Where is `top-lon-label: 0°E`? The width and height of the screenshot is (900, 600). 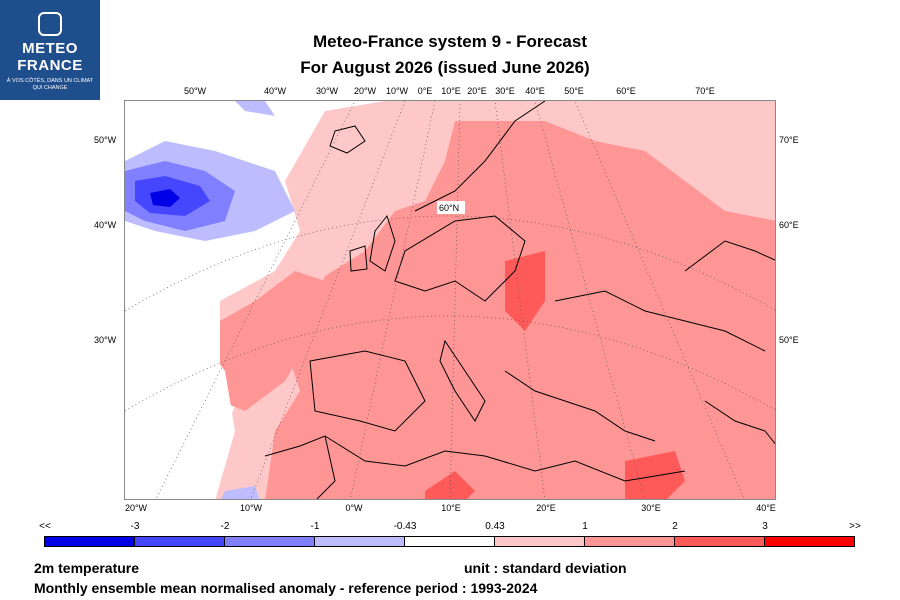
top-lon-label: 0°E is located at coordinates (425, 91).